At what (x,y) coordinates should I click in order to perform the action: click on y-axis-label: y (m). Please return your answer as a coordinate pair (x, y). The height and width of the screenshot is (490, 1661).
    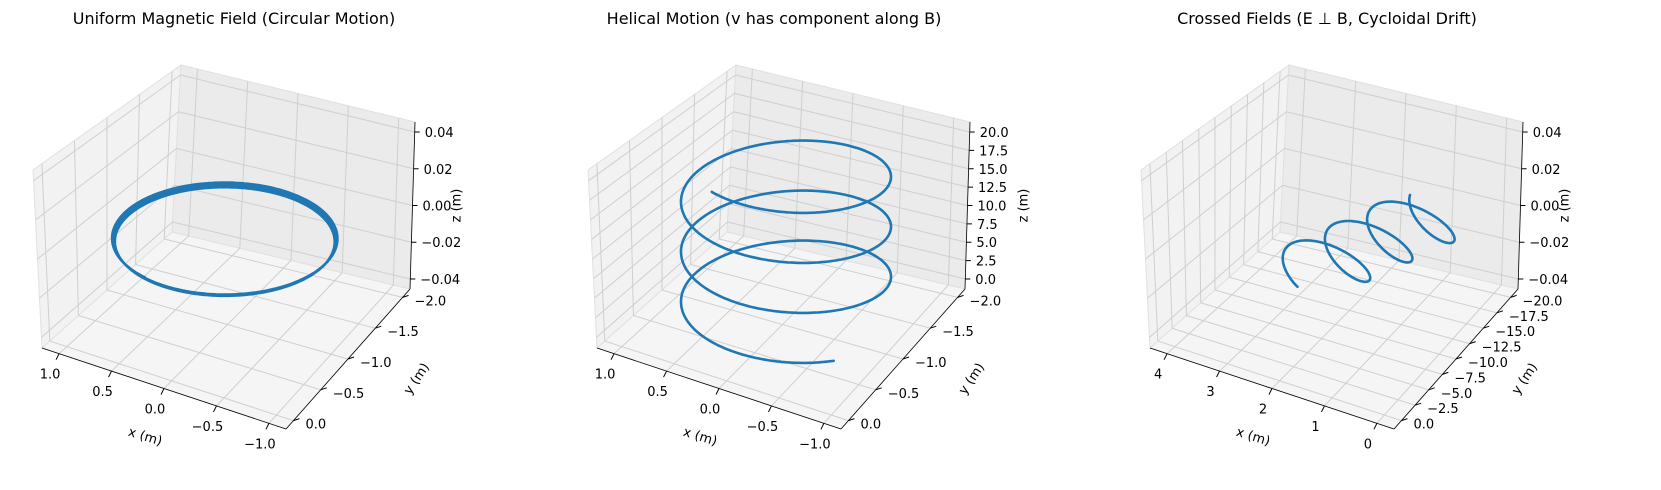
    Looking at the image, I should click on (972, 378).